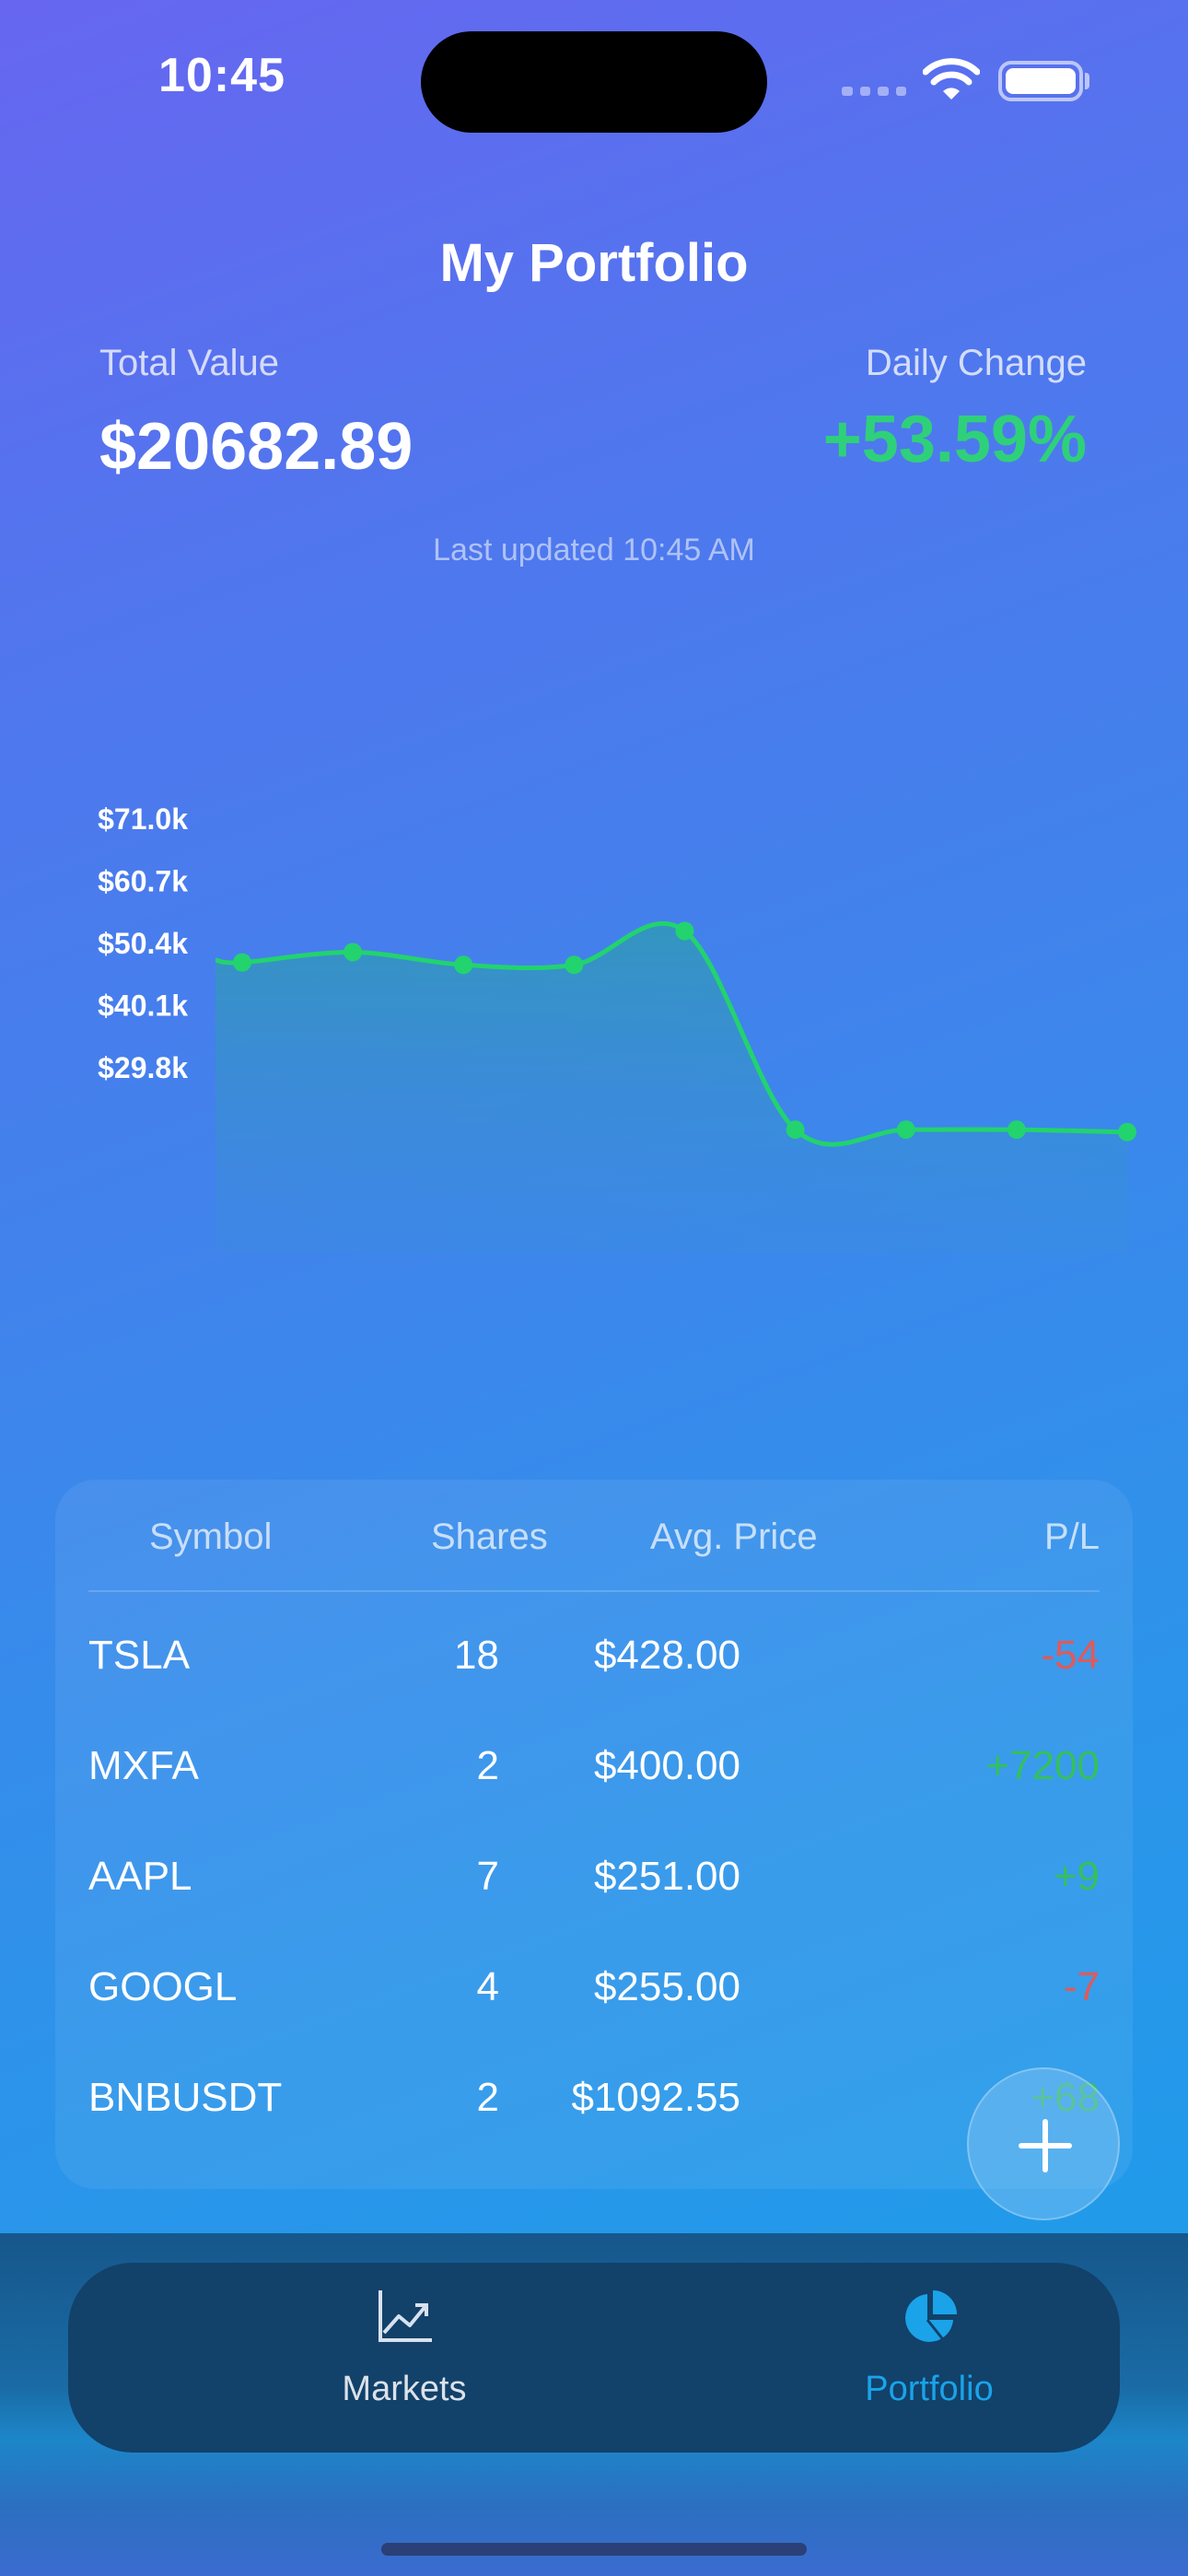 This screenshot has width=1188, height=2576. What do you see at coordinates (256, 447) in the screenshot?
I see `total-value: $20682.89` at bounding box center [256, 447].